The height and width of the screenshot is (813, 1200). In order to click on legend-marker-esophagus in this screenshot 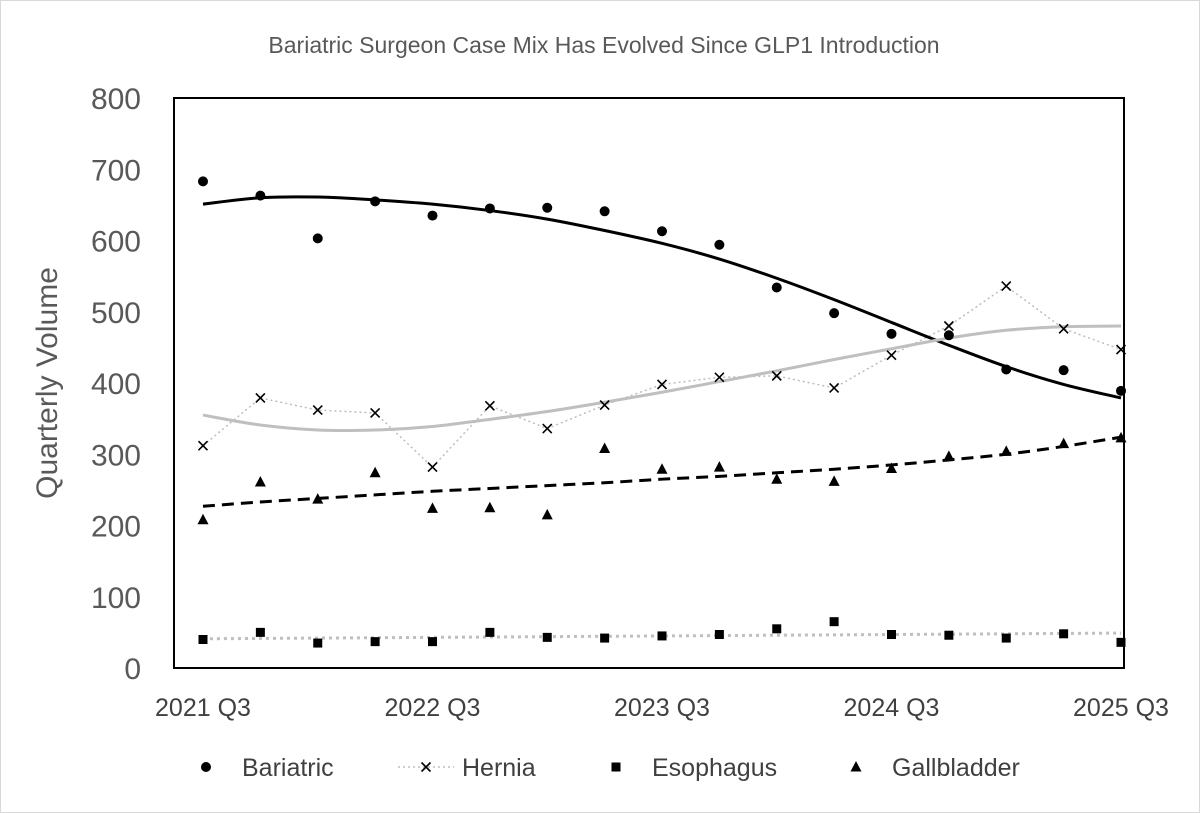, I will do `click(616, 767)`.